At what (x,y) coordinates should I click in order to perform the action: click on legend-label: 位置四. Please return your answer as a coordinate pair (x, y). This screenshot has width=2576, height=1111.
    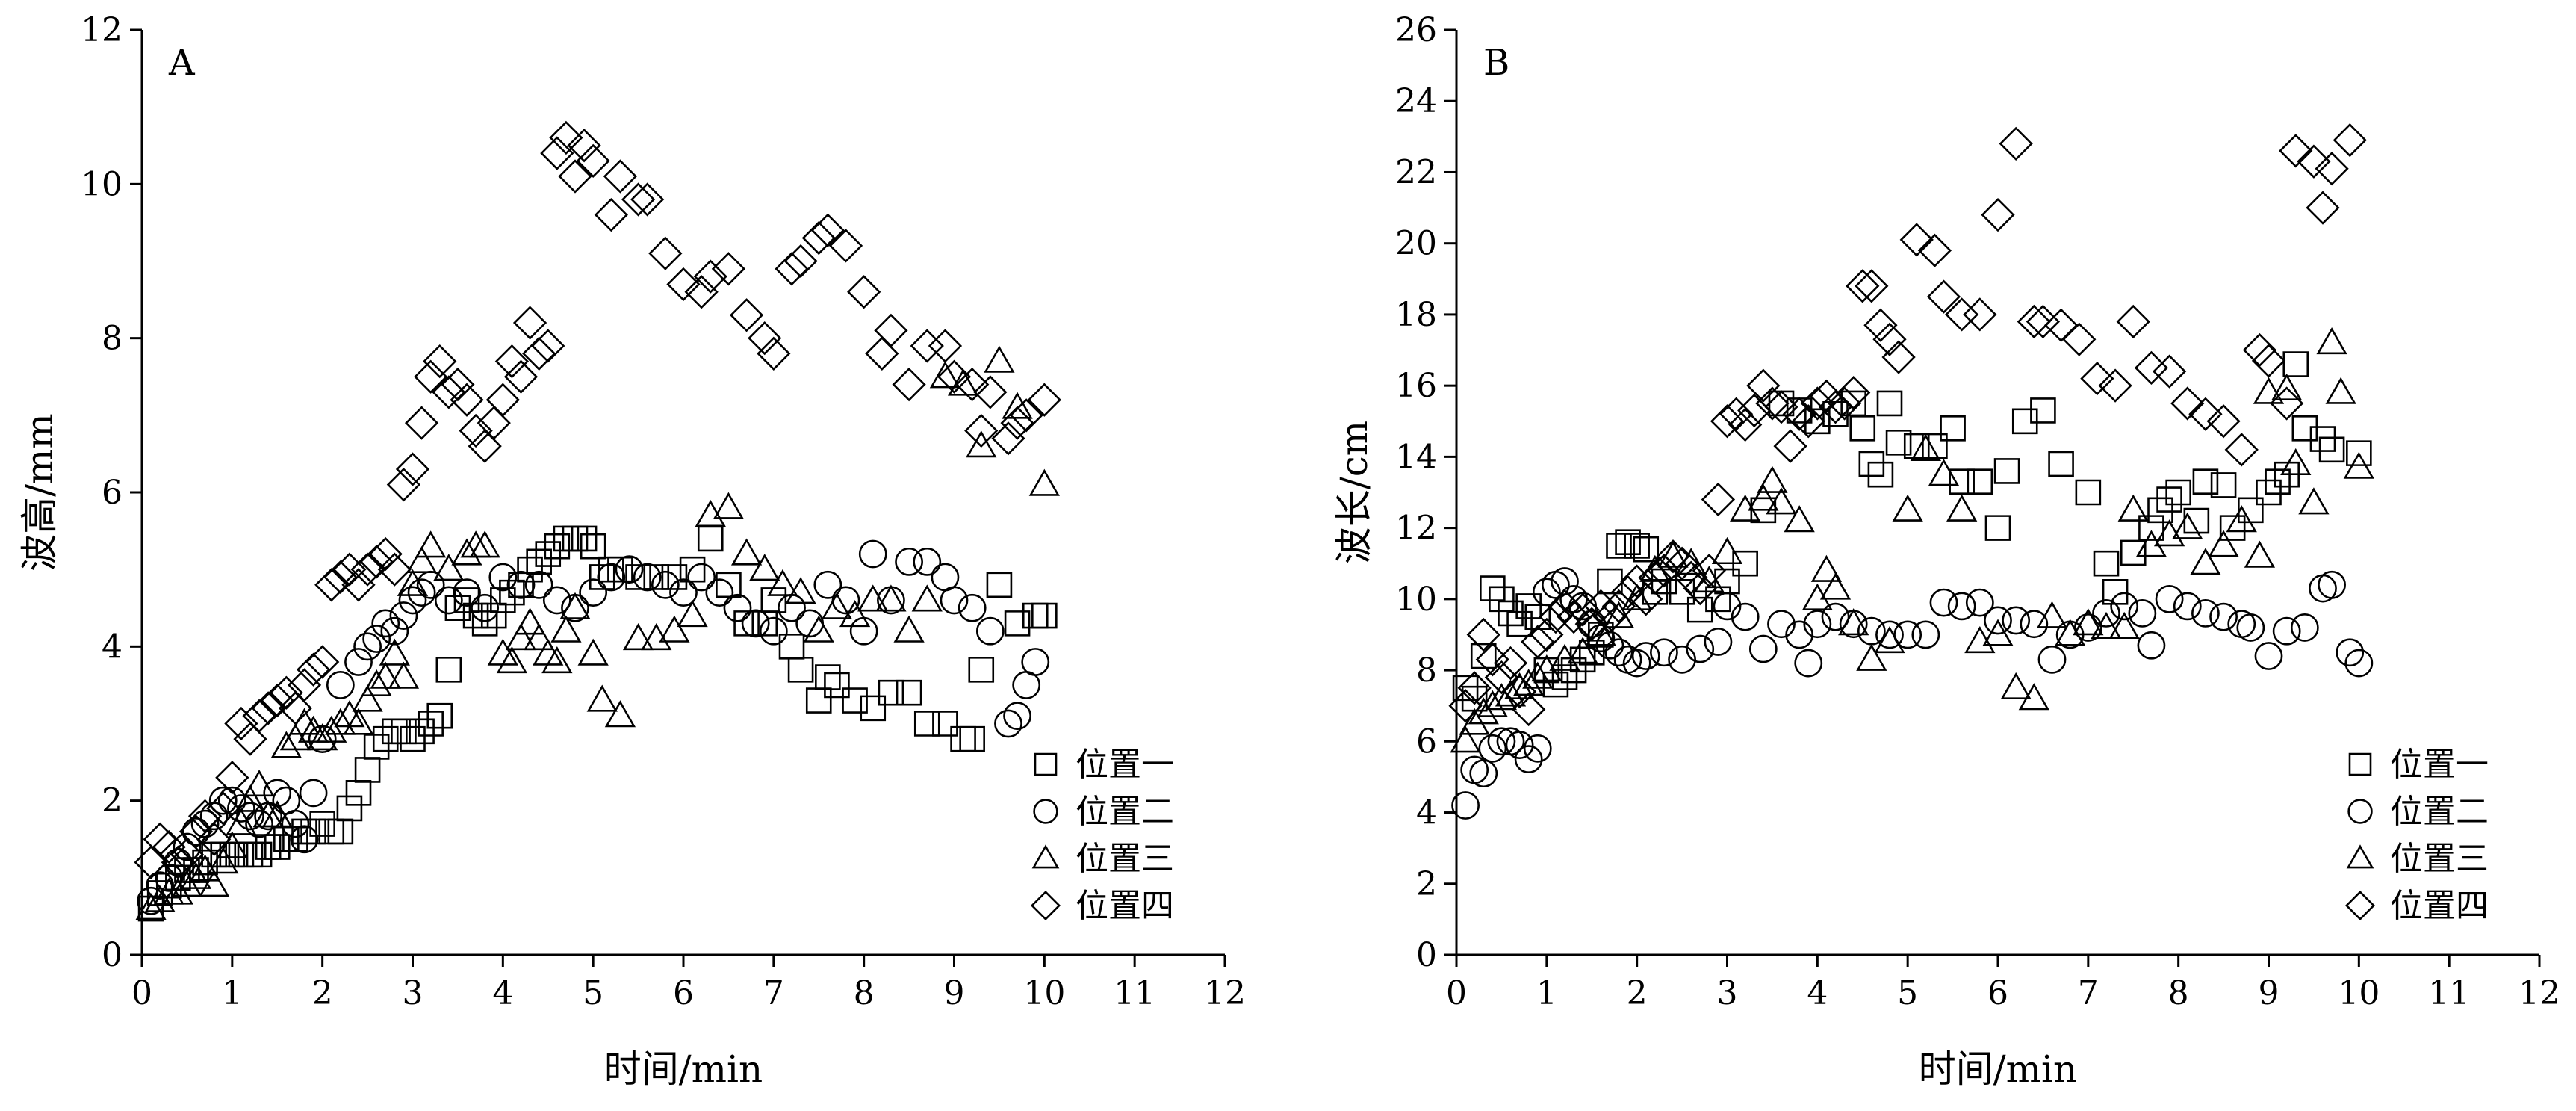
    Looking at the image, I should click on (1125, 906).